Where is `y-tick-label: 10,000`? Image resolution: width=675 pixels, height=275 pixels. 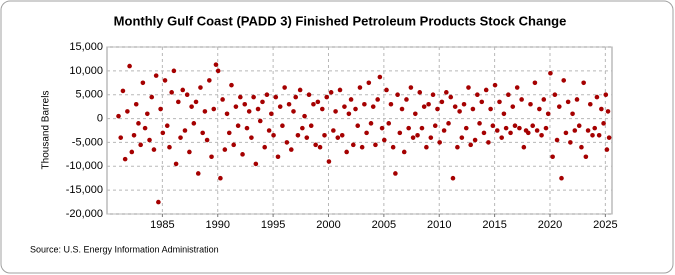
y-tick-label: 10,000 is located at coordinates (86, 71).